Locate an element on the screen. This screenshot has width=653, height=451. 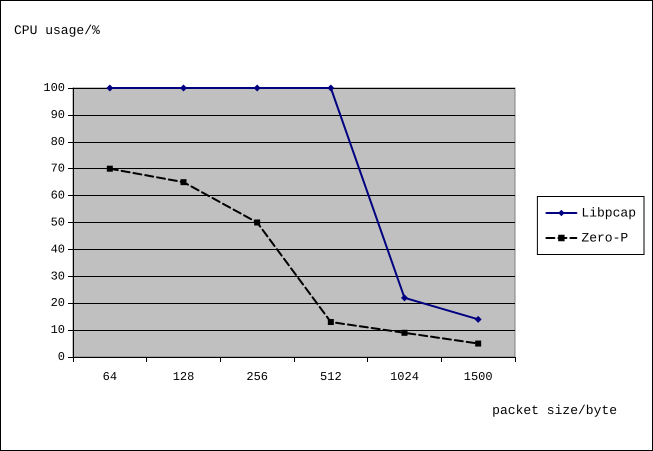
x-axis-title: packet size/byte is located at coordinates (555, 410).